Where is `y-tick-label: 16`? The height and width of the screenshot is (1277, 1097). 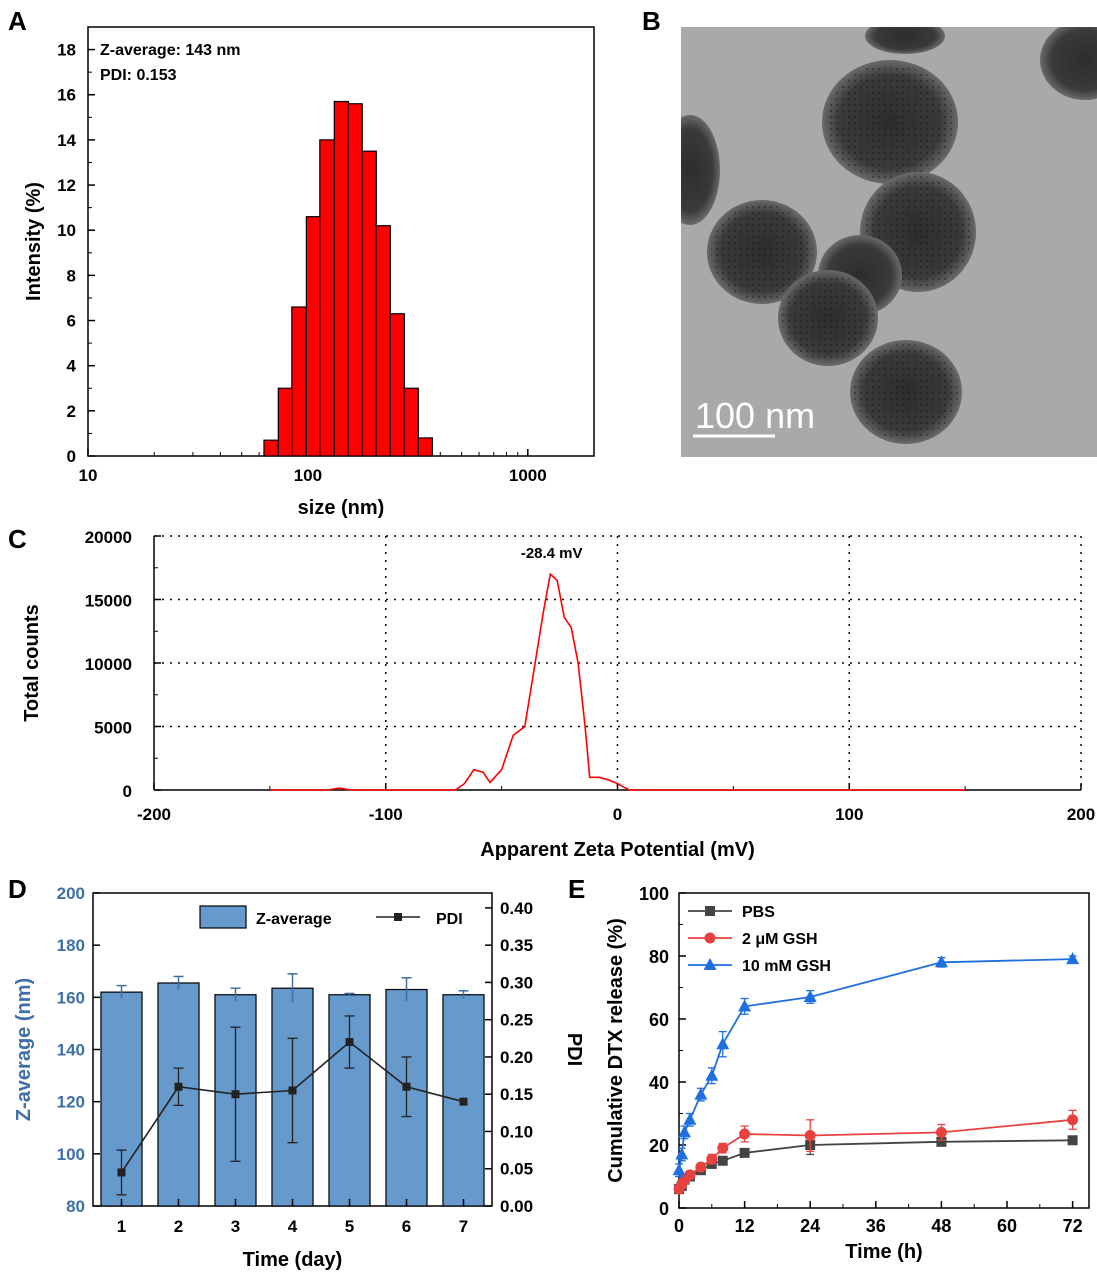 y-tick-label: 16 is located at coordinates (66, 95).